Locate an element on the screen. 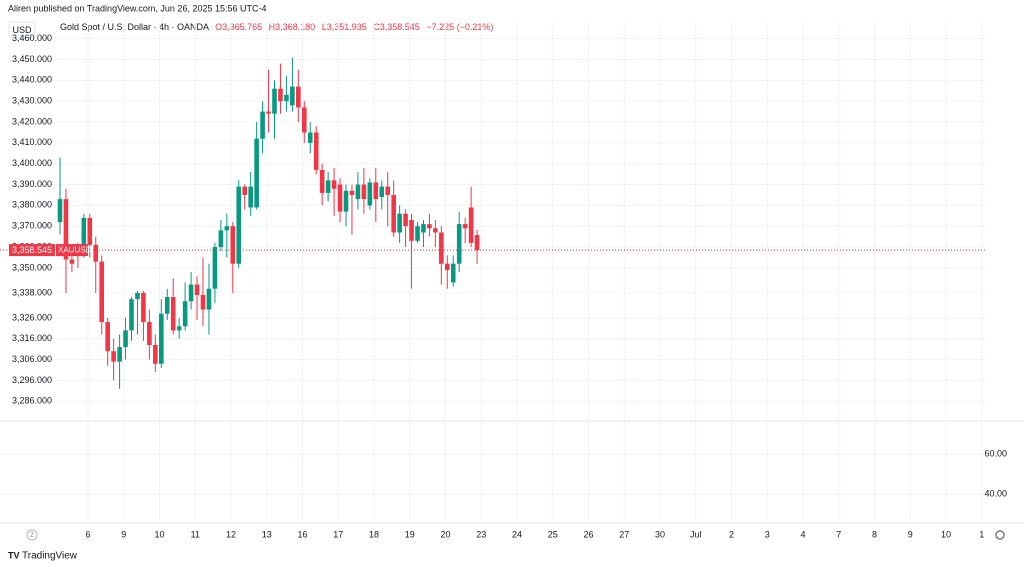 The image size is (1024, 567). currency-box is located at coordinates (22, 30).